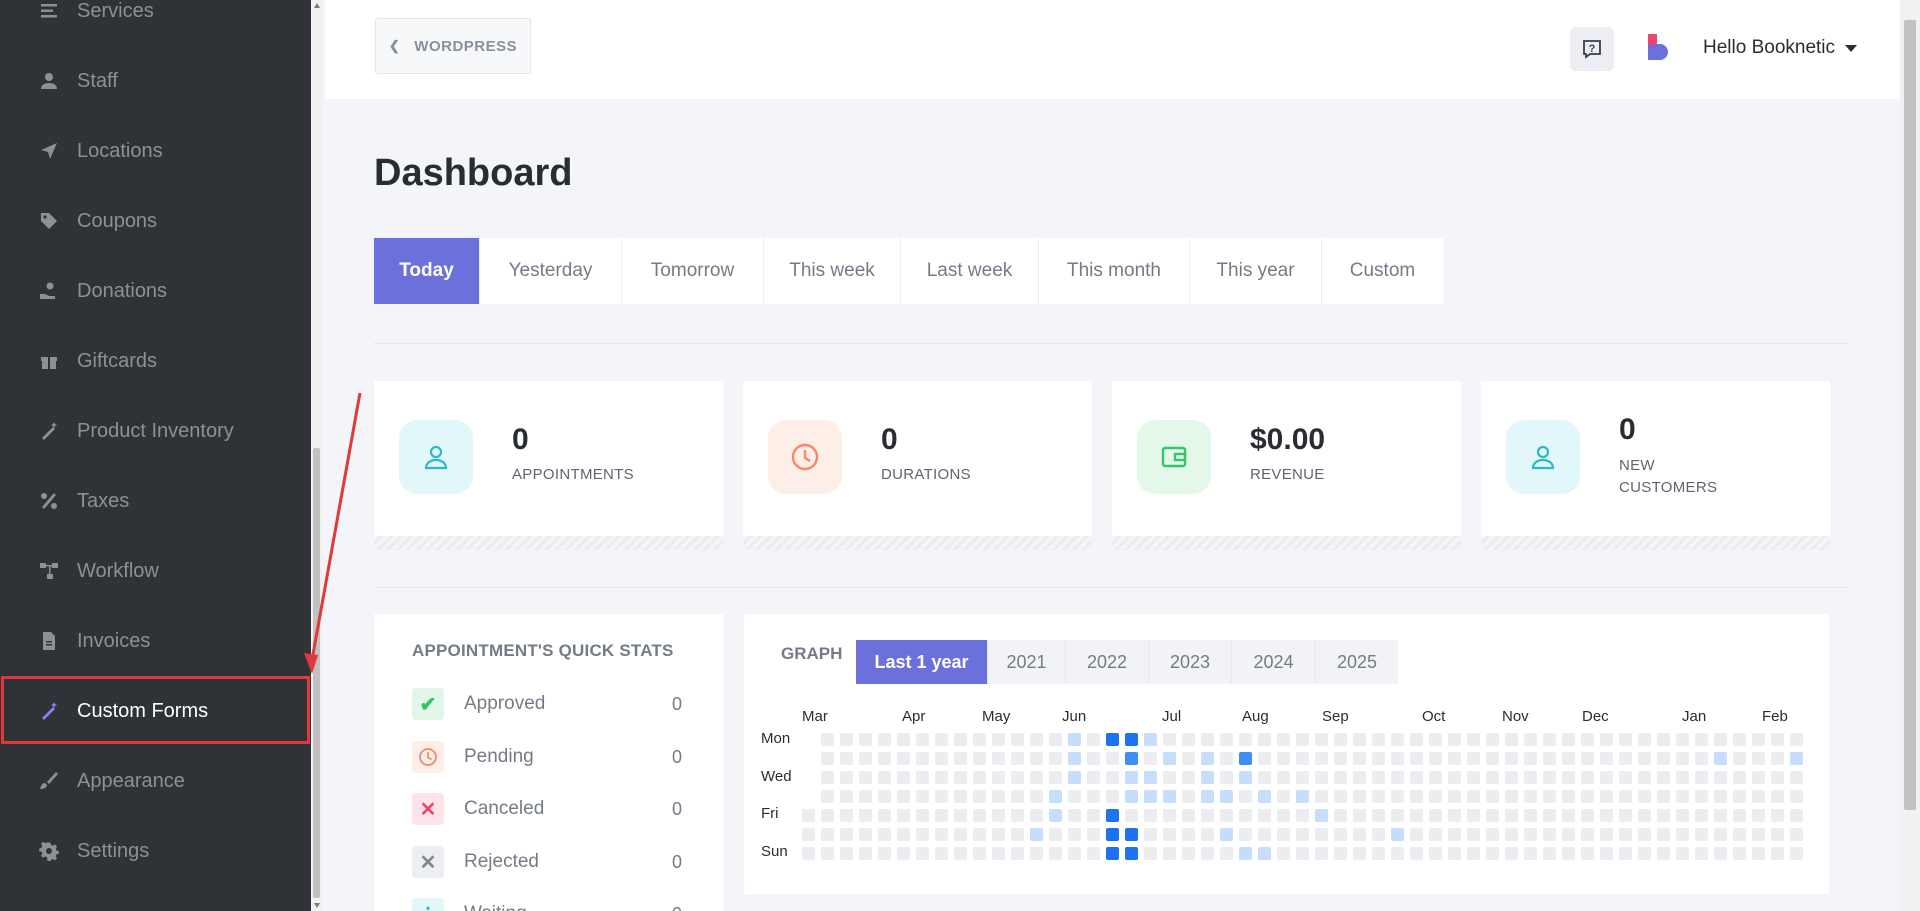 The image size is (1920, 911). What do you see at coordinates (1780, 48) in the screenshot?
I see `user-menu: Hello Booknetic` at bounding box center [1780, 48].